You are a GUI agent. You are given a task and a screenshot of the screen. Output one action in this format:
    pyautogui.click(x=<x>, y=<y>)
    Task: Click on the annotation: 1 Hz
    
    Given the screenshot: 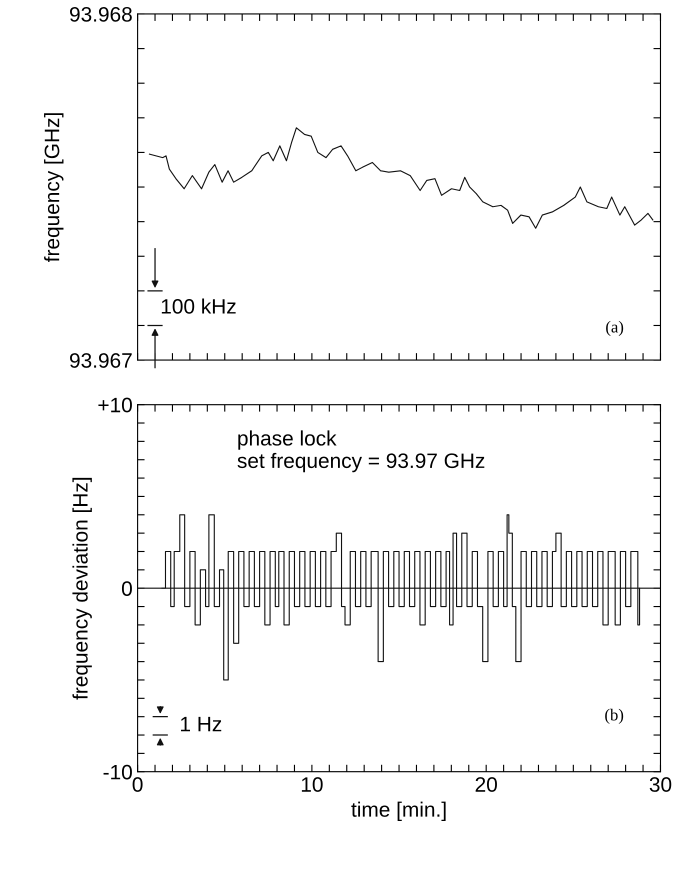 What is the action you would take?
    pyautogui.click(x=201, y=724)
    